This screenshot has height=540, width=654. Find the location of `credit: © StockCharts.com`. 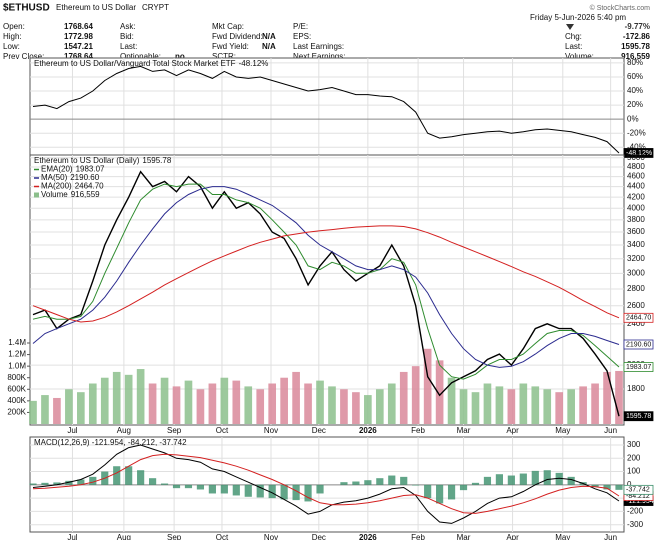

credit: © StockCharts.com is located at coordinates (620, 8).